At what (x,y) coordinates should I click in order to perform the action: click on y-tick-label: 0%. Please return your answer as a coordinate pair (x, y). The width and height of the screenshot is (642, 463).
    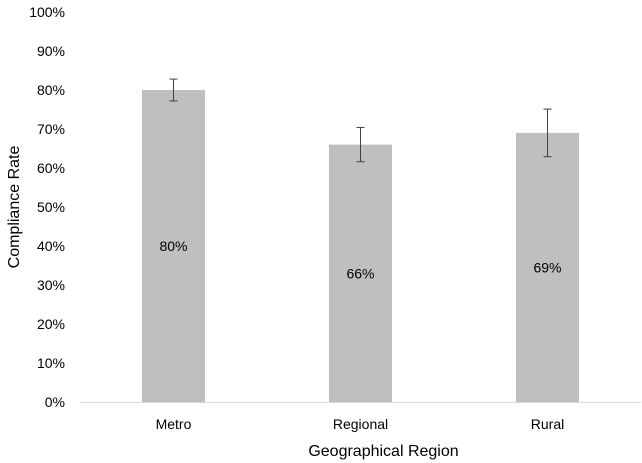
    Looking at the image, I should click on (55, 402).